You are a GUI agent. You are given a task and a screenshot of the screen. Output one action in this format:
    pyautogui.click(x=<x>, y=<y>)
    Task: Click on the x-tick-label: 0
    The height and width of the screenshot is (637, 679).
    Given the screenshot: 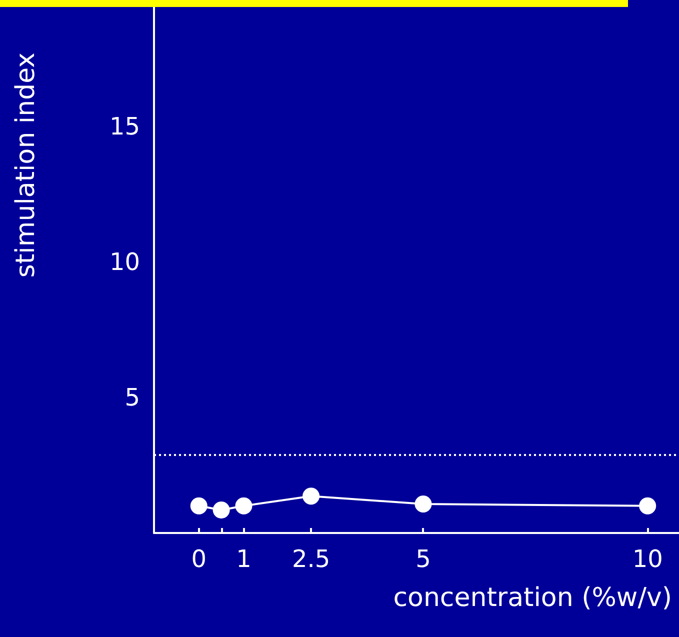 What is the action you would take?
    pyautogui.click(x=199, y=559)
    